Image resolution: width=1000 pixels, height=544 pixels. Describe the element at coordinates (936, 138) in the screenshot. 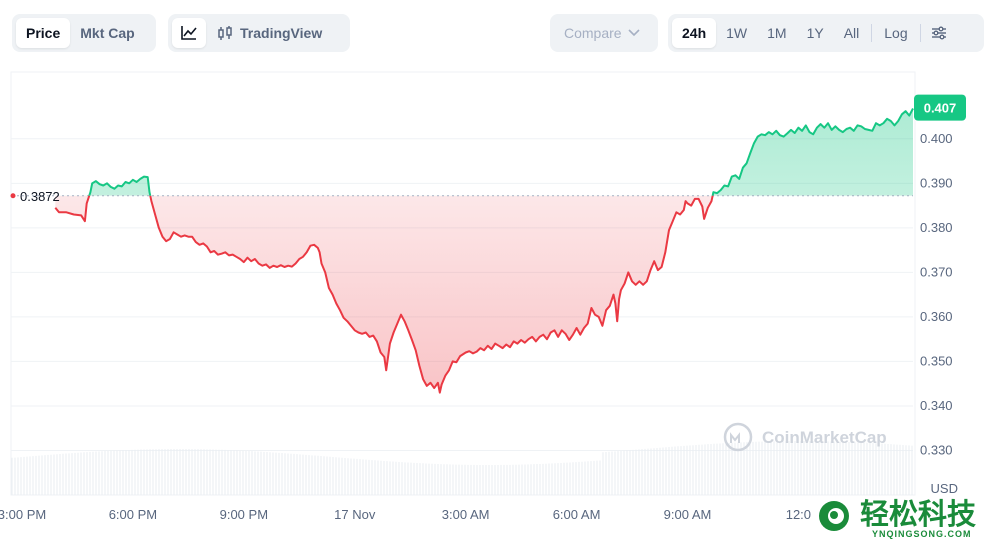

I see `y-tick-label: 0.400` at that location.